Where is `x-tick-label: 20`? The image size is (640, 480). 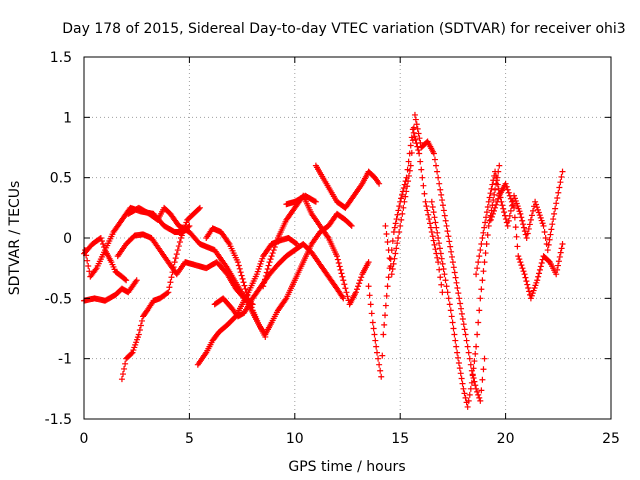 x-tick-label: 20 is located at coordinates (506, 439).